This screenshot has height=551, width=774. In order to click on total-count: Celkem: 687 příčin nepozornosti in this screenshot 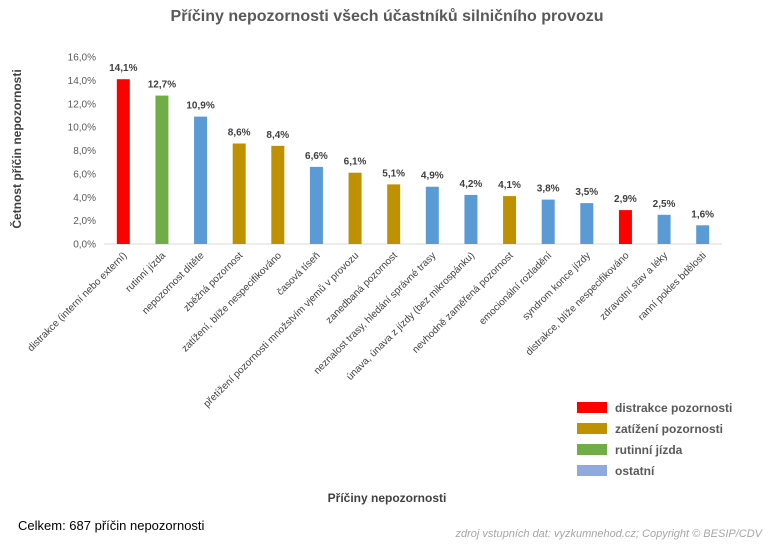, I will do `click(111, 525)`.